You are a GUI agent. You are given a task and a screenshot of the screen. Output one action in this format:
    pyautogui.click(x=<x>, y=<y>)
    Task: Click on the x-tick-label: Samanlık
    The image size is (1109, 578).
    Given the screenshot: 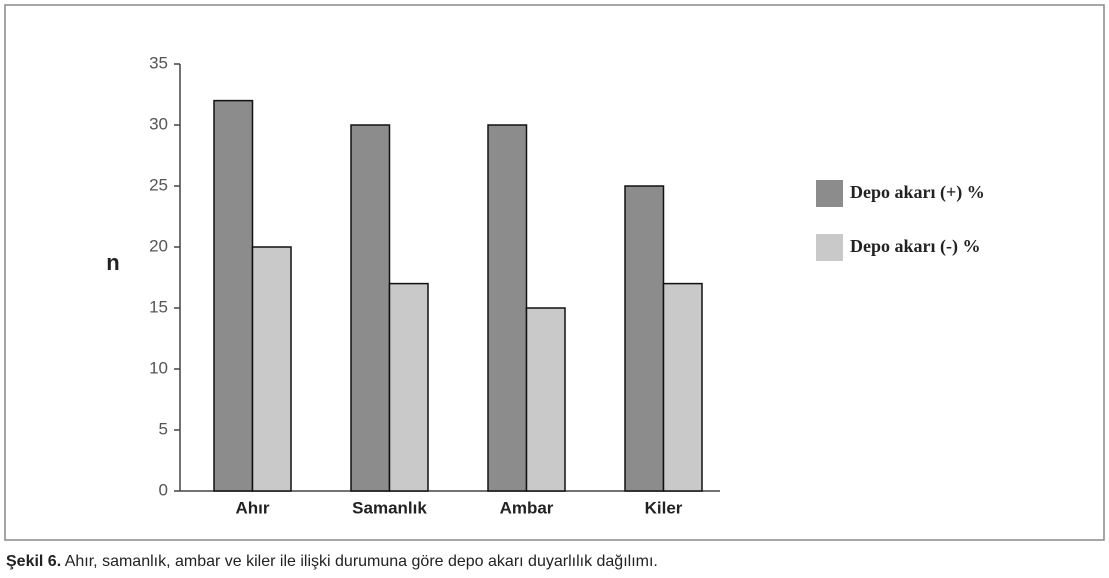 What is the action you would take?
    pyautogui.click(x=389, y=507)
    